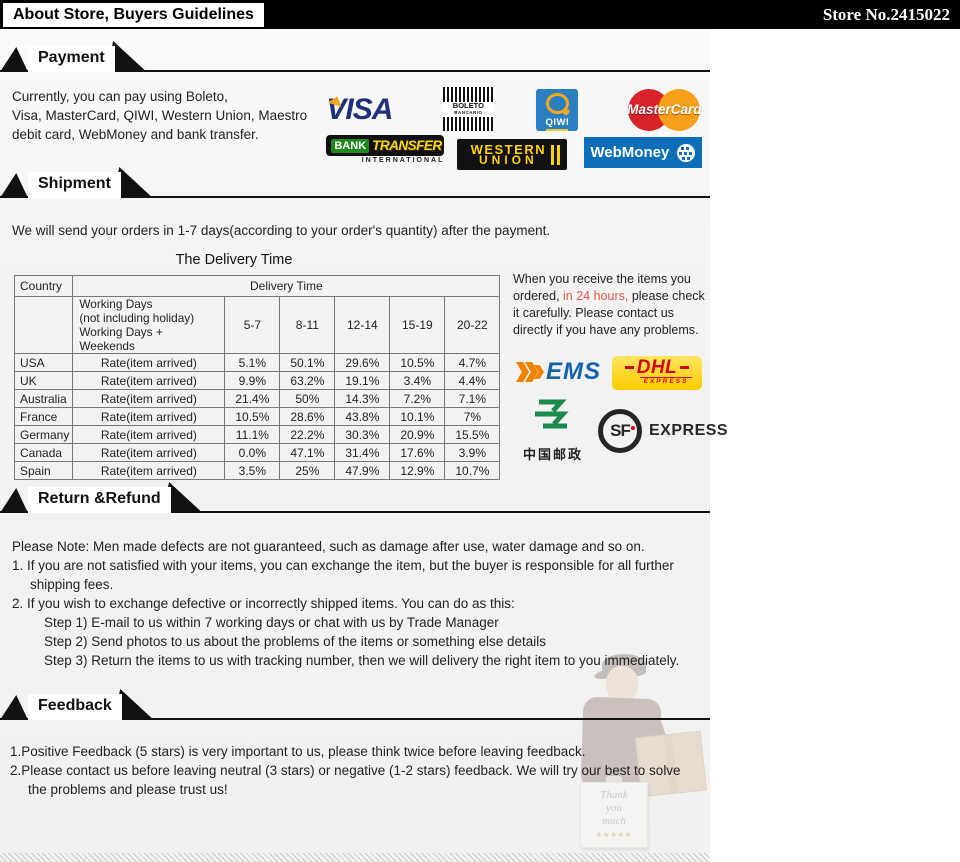  I want to click on payment-text-line: Currently, you can pay using Boleto,, so click(120, 96).